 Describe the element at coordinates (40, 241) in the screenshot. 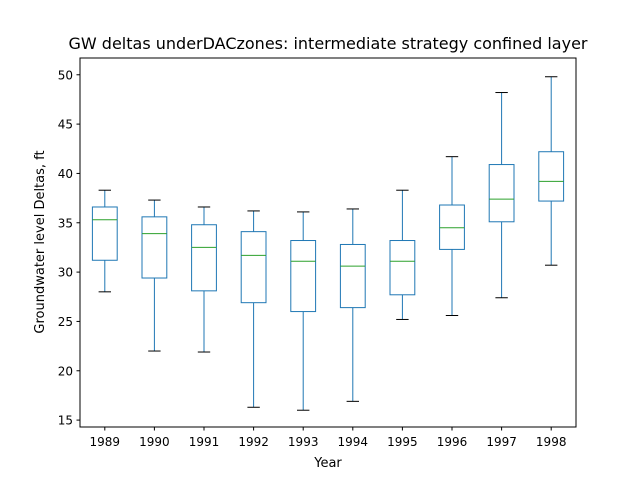

I see `y-axis-label: Groundwater level Deltas, ft` at that location.